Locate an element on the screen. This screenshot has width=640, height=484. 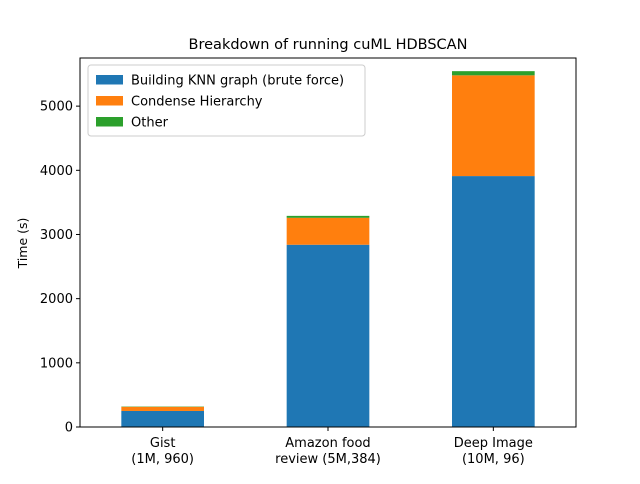
y-tick-label: 3000 is located at coordinates (56, 235).